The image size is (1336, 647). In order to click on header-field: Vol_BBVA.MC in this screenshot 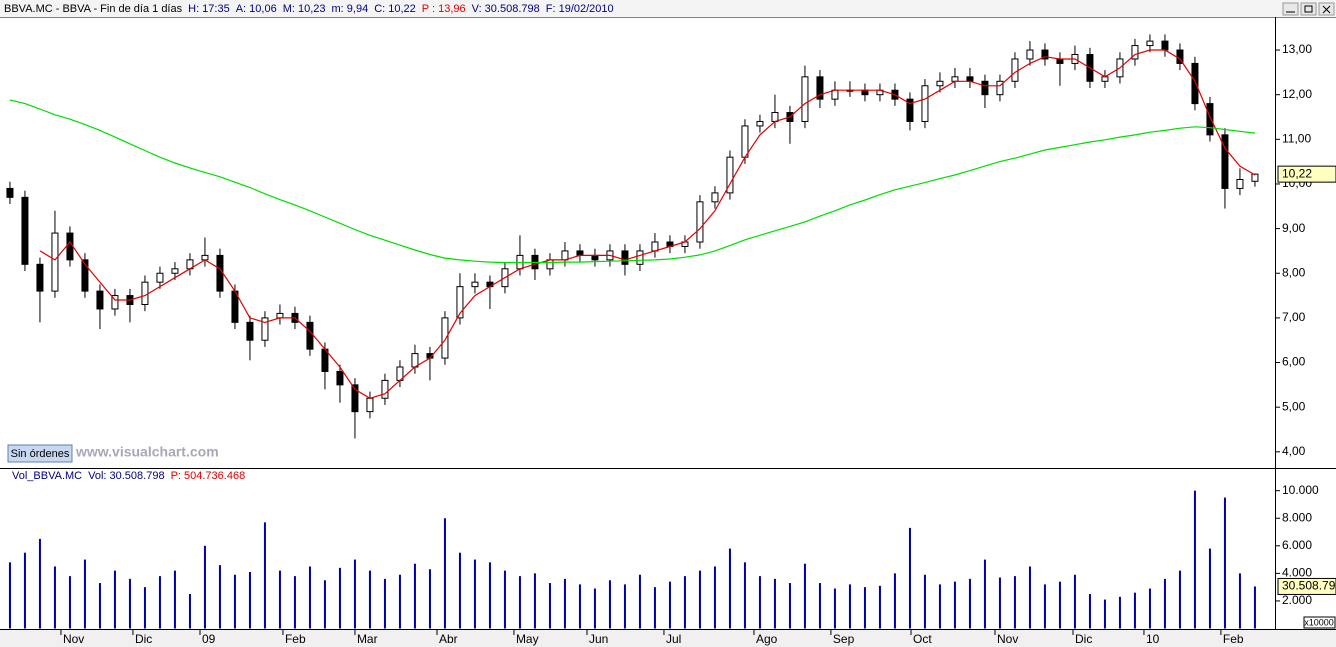, I will do `click(47, 476)`.